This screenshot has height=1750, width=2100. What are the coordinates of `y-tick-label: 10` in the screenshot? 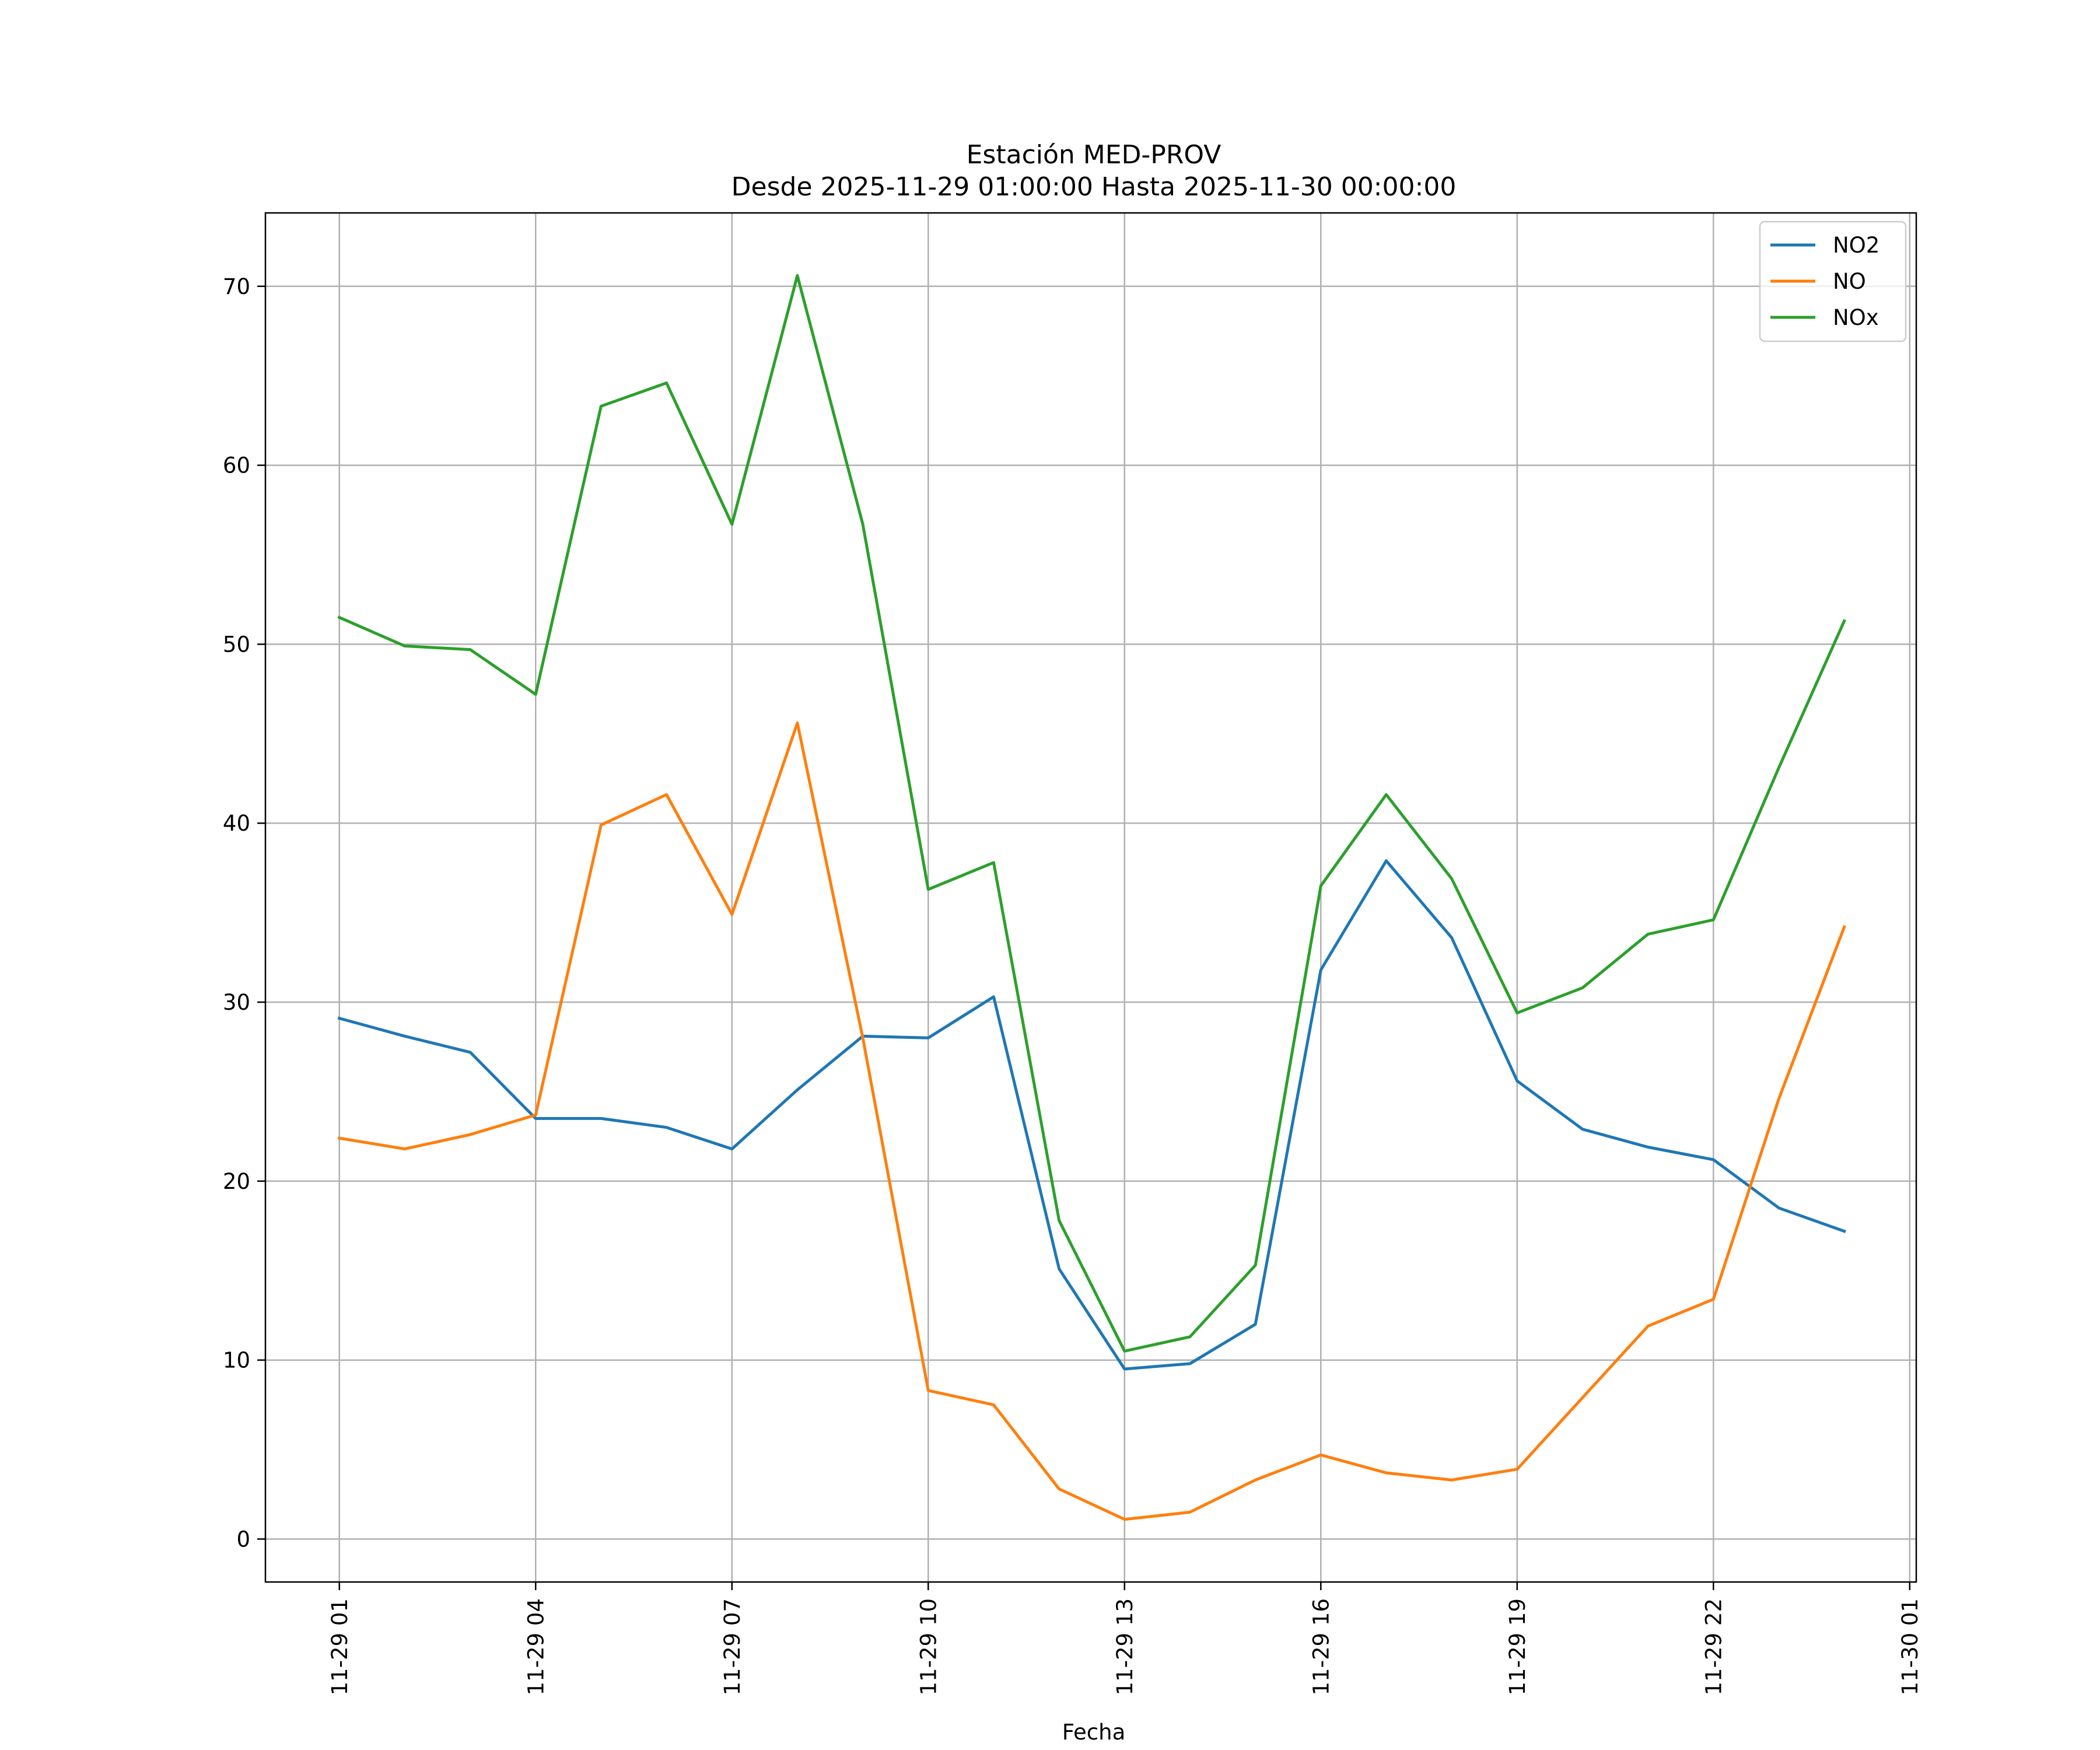 It's located at (236, 1360).